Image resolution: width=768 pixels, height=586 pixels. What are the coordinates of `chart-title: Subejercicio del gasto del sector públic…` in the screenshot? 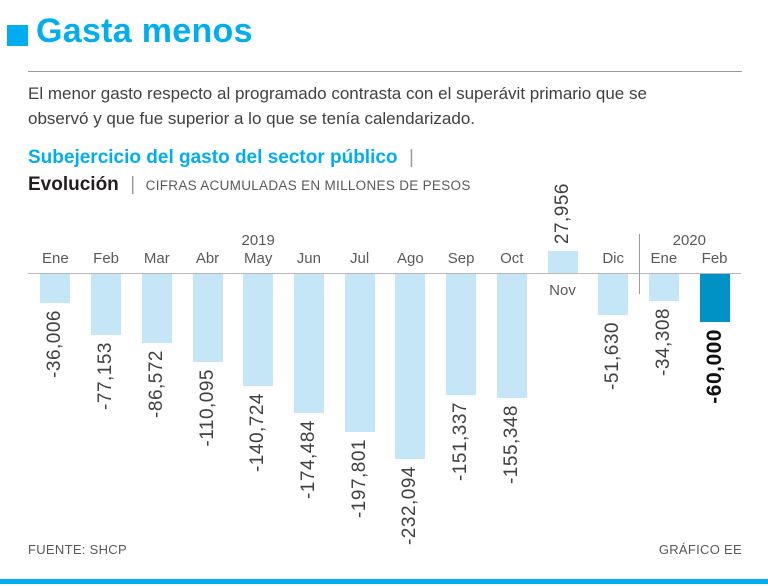 It's located at (213, 157).